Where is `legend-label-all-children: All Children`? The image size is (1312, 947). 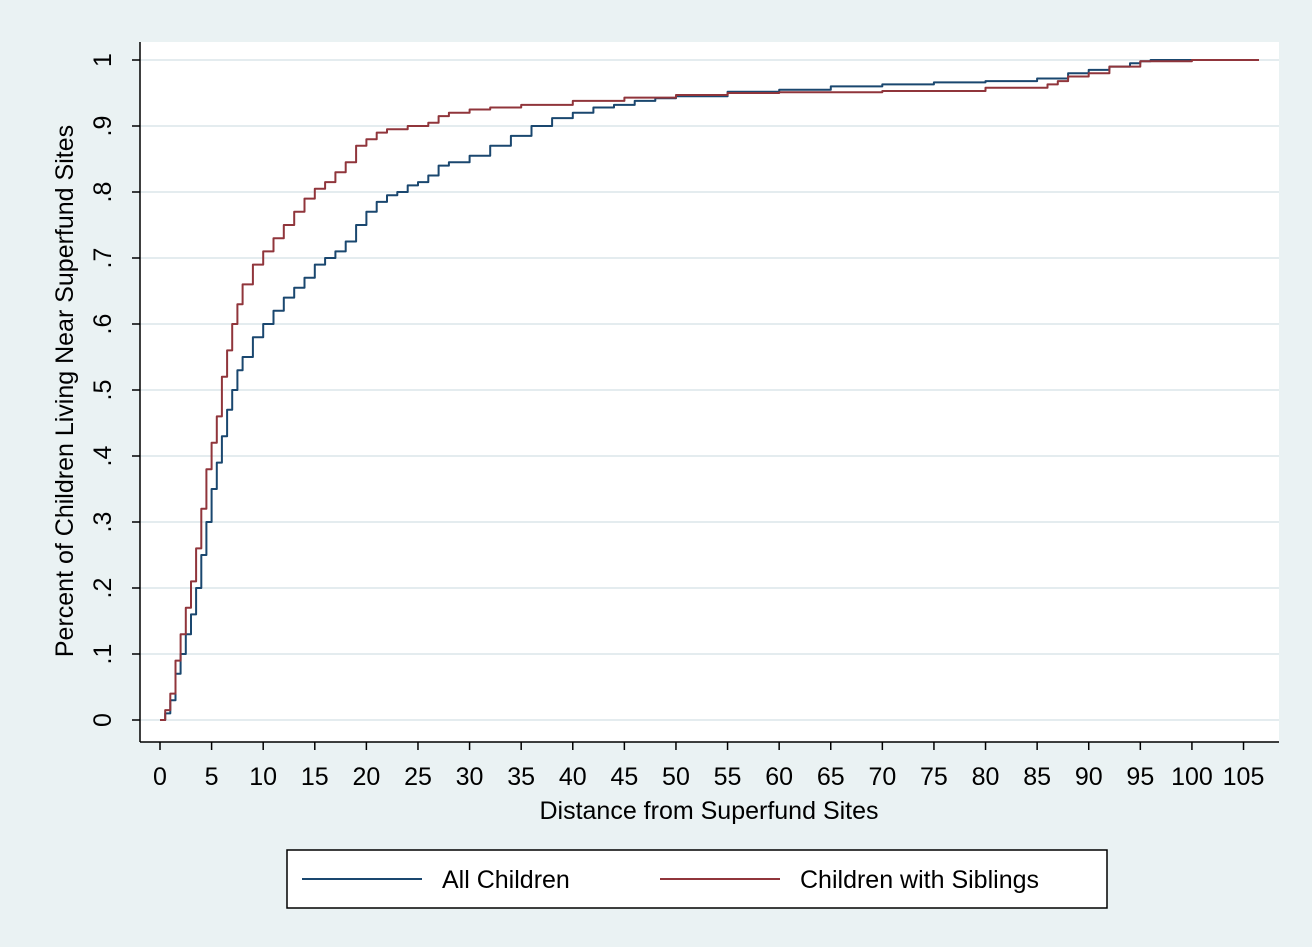
legend-label-all-children: All Children is located at coordinates (506, 880).